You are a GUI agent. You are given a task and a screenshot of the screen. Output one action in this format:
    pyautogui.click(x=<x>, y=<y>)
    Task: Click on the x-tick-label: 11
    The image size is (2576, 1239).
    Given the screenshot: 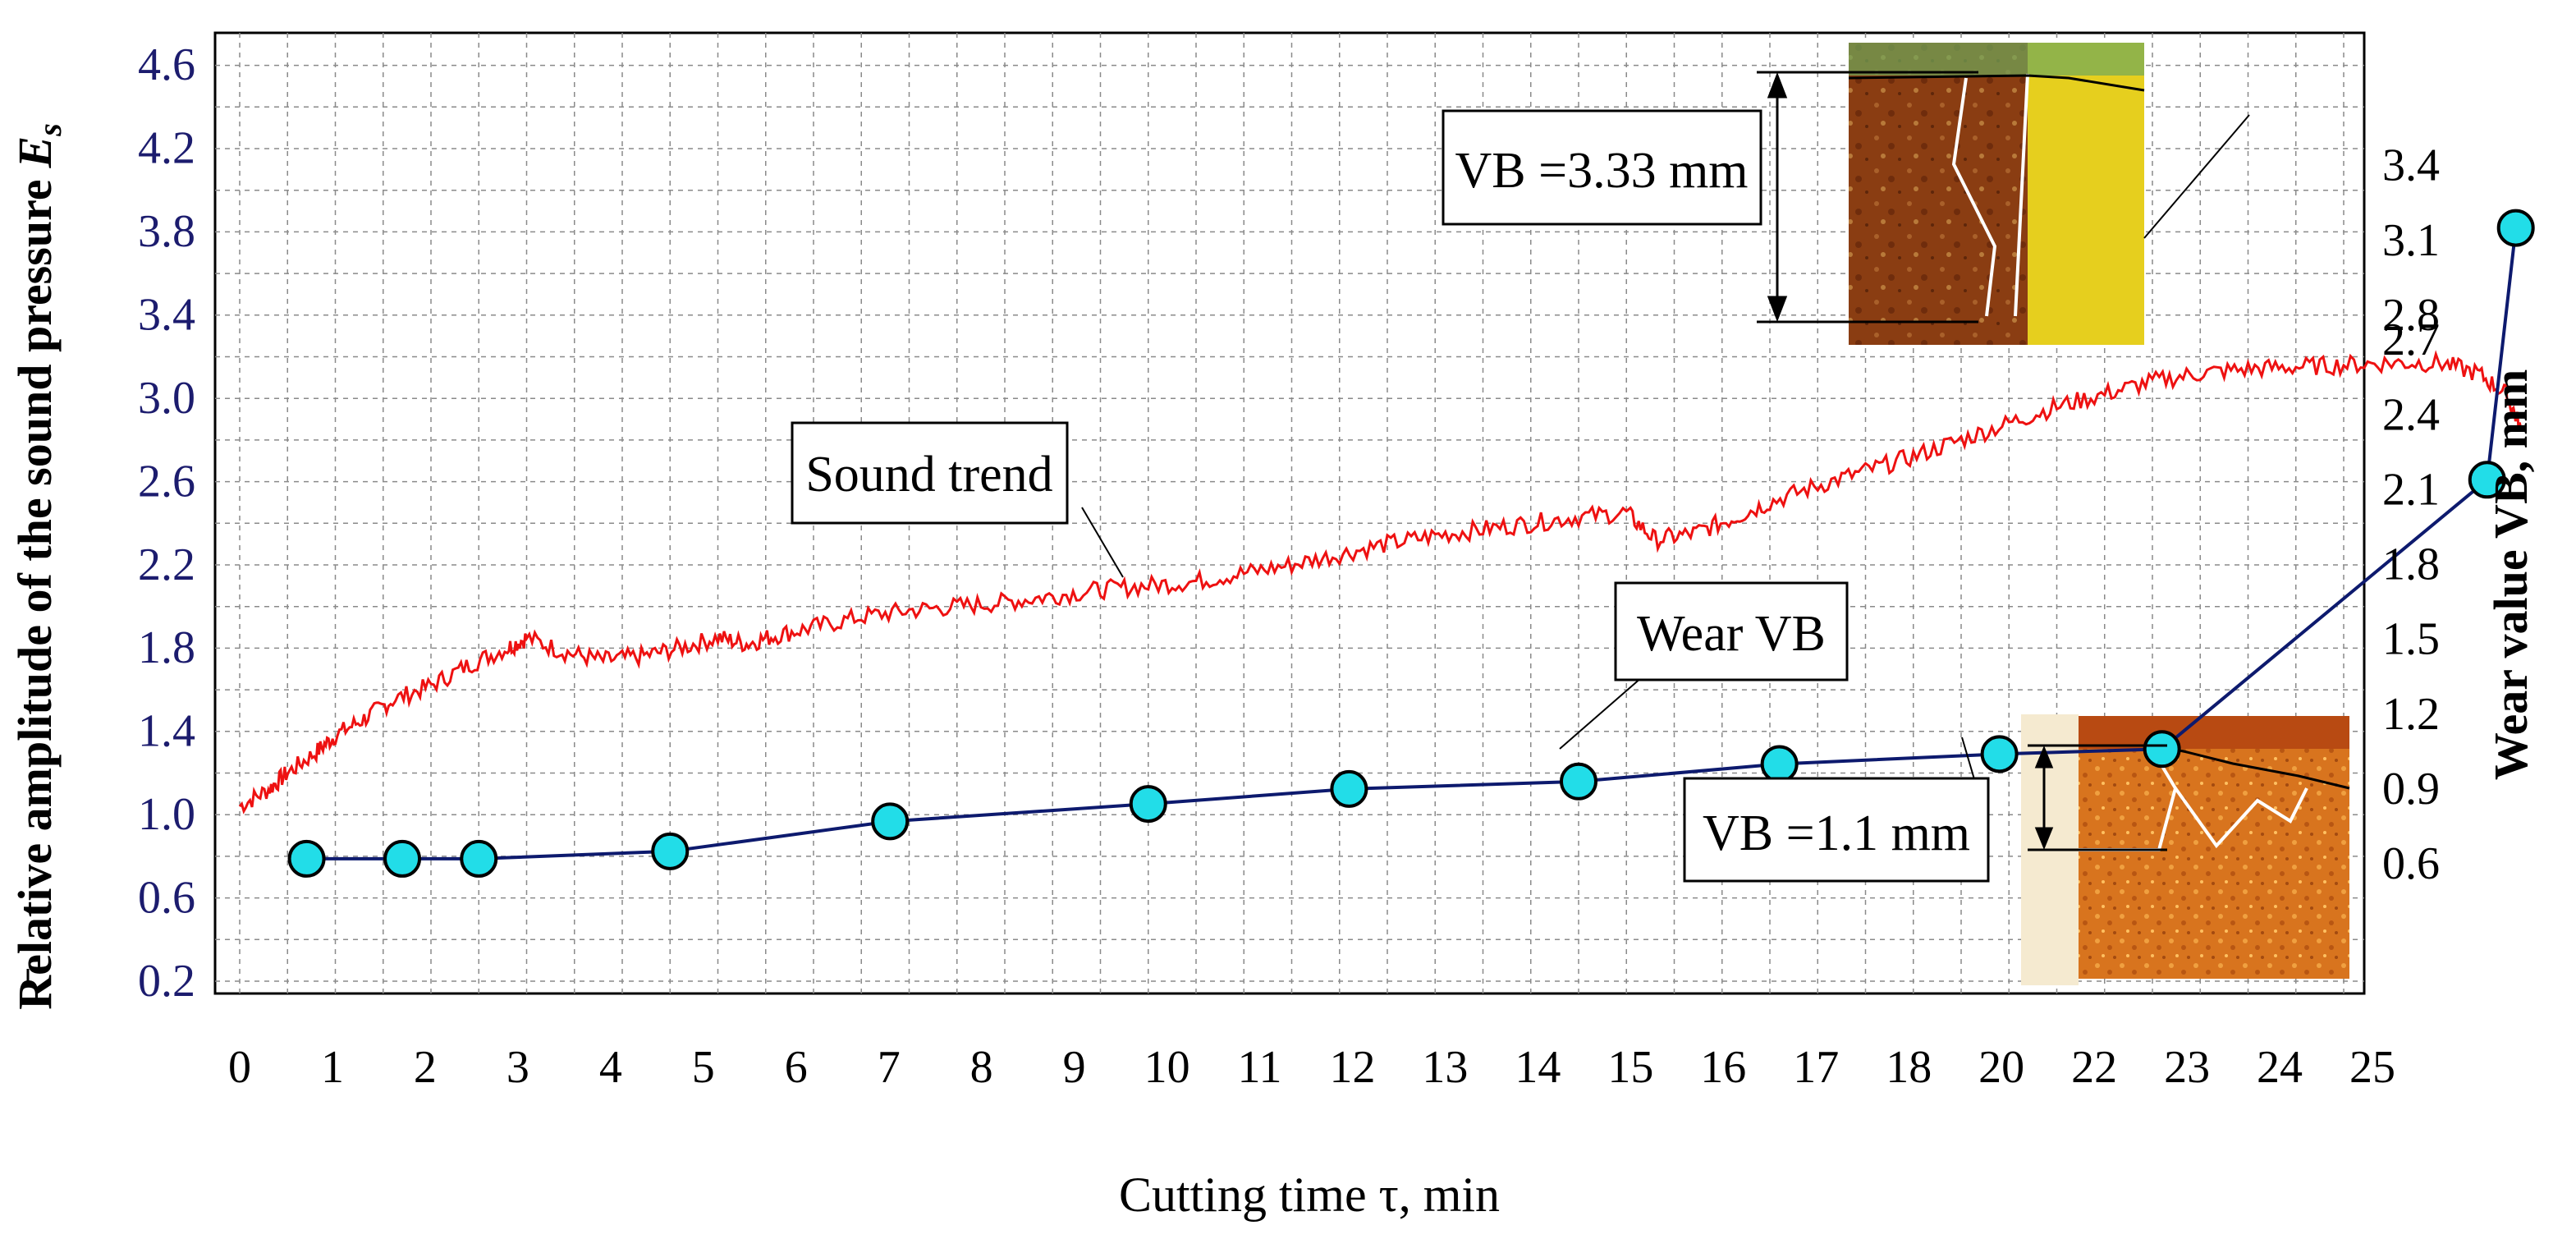 What is the action you would take?
    pyautogui.click(x=1260, y=1068)
    